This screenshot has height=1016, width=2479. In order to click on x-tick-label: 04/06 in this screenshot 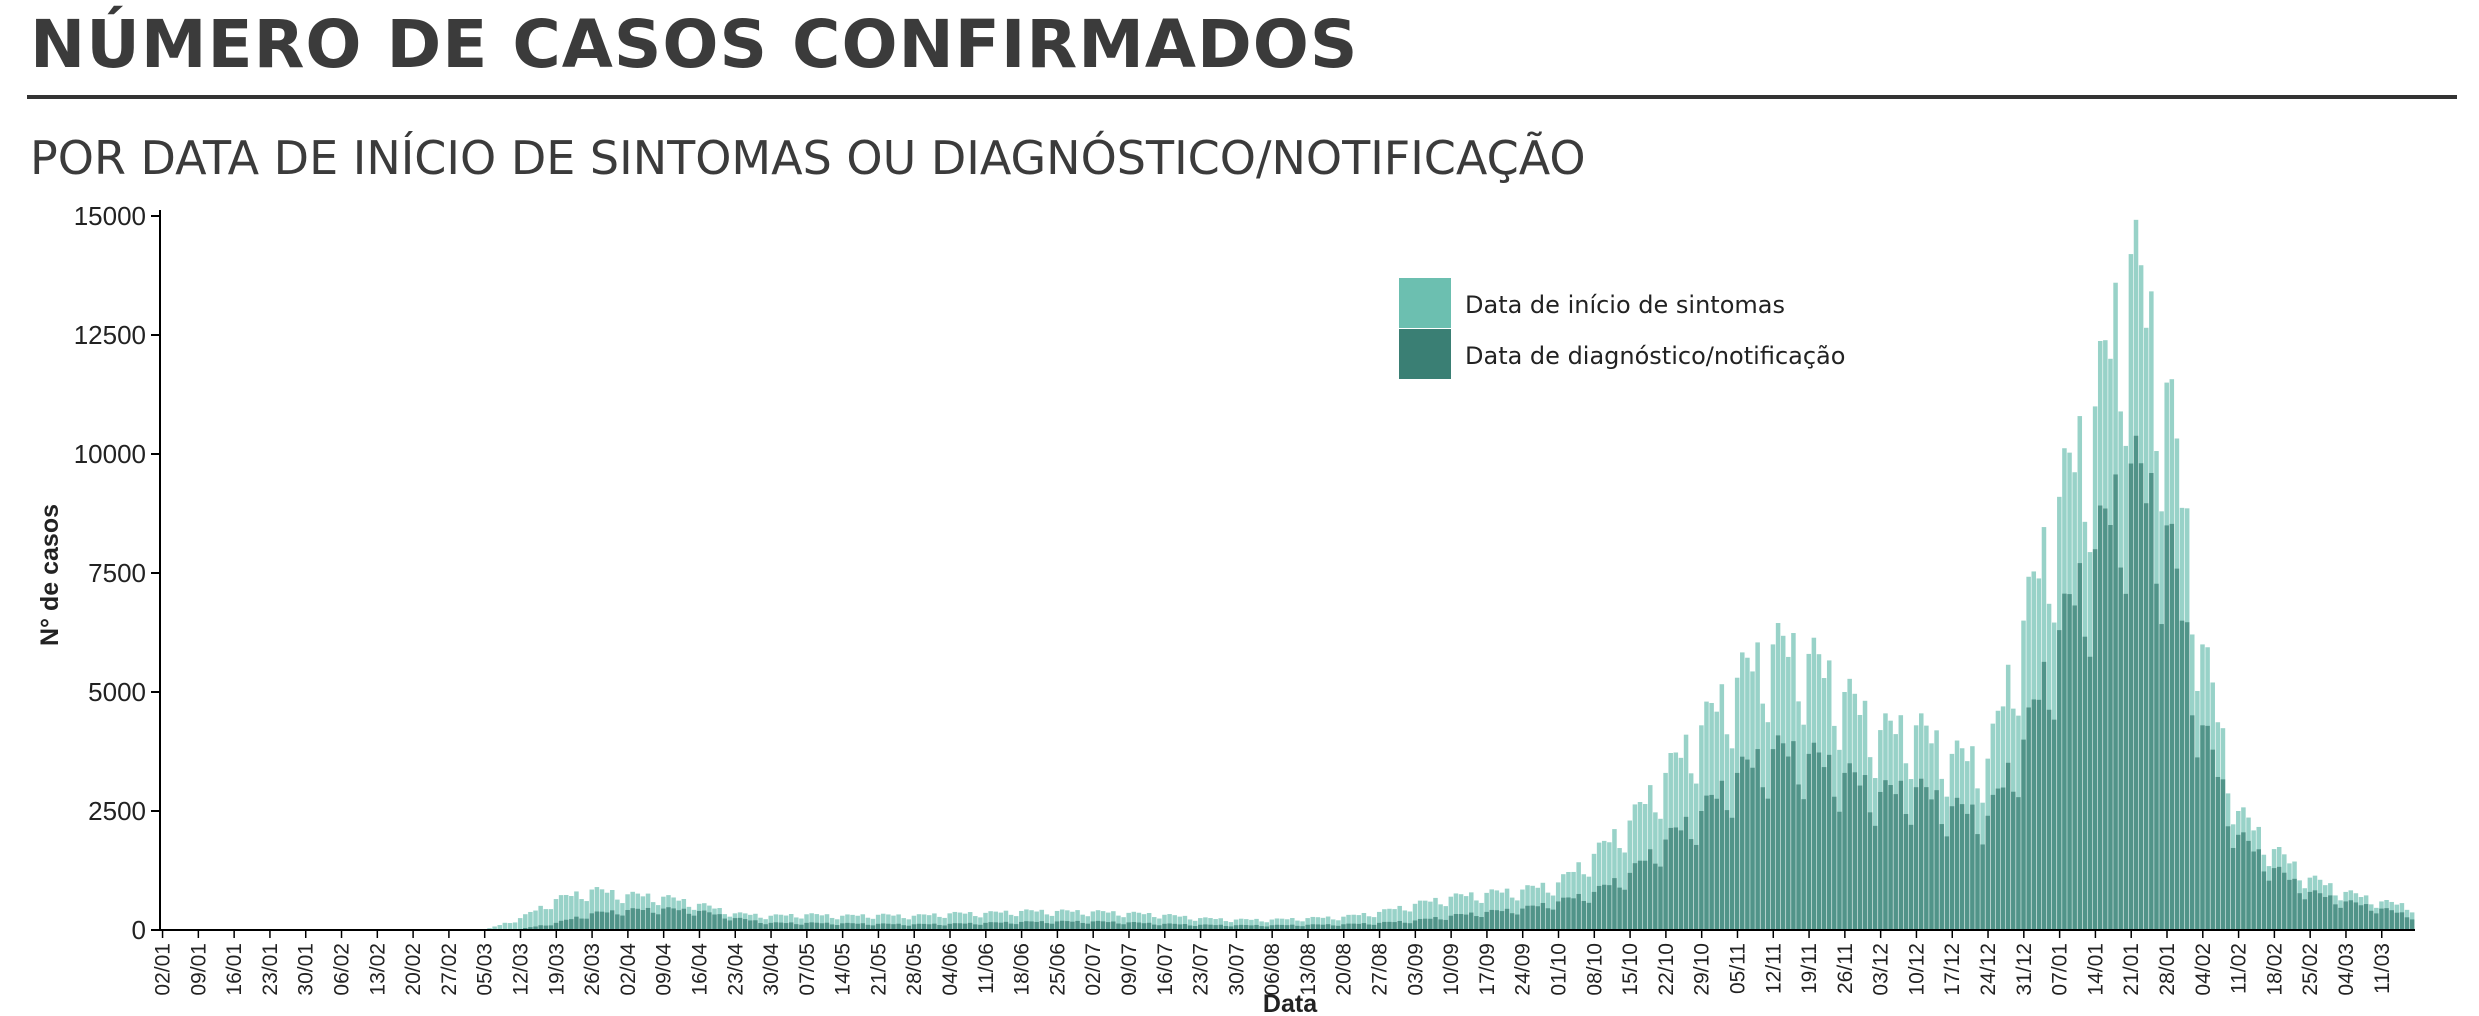, I will do `click(950, 969)`.